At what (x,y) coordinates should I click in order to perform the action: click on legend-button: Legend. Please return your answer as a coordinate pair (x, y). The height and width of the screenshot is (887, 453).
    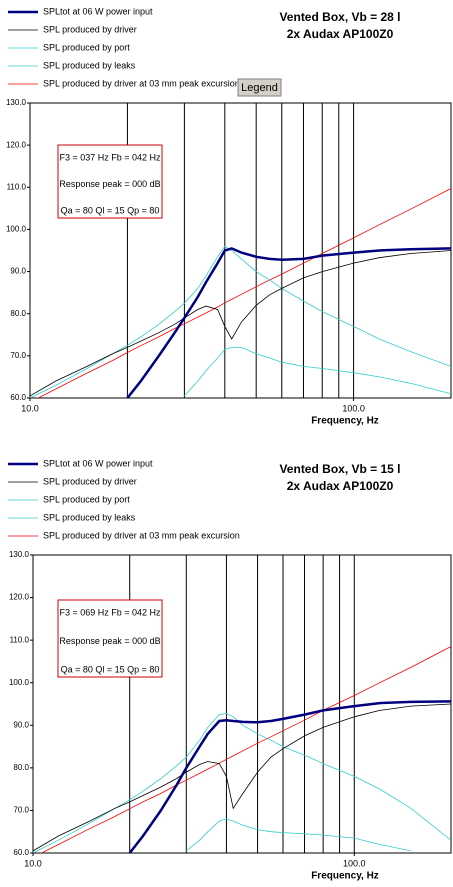
    Looking at the image, I should click on (259, 87).